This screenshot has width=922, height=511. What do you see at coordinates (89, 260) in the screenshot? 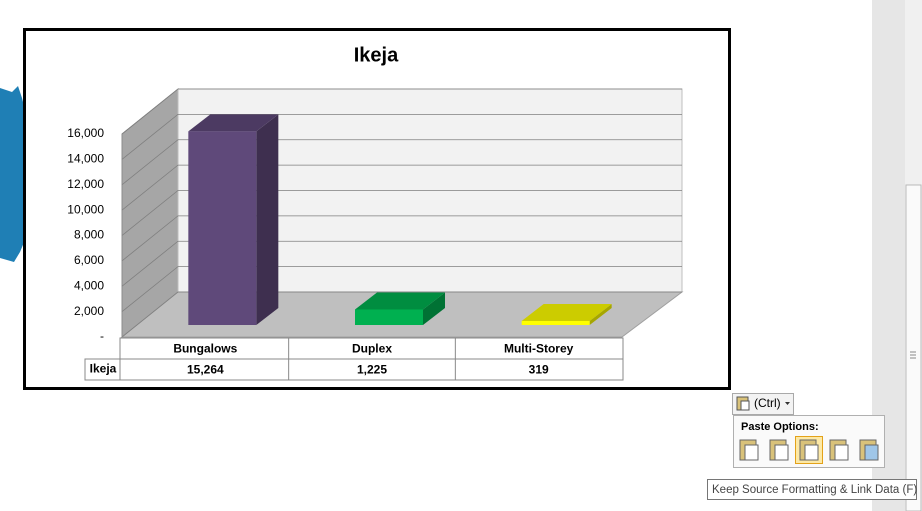
I see `y-tick-label: 6,000` at bounding box center [89, 260].